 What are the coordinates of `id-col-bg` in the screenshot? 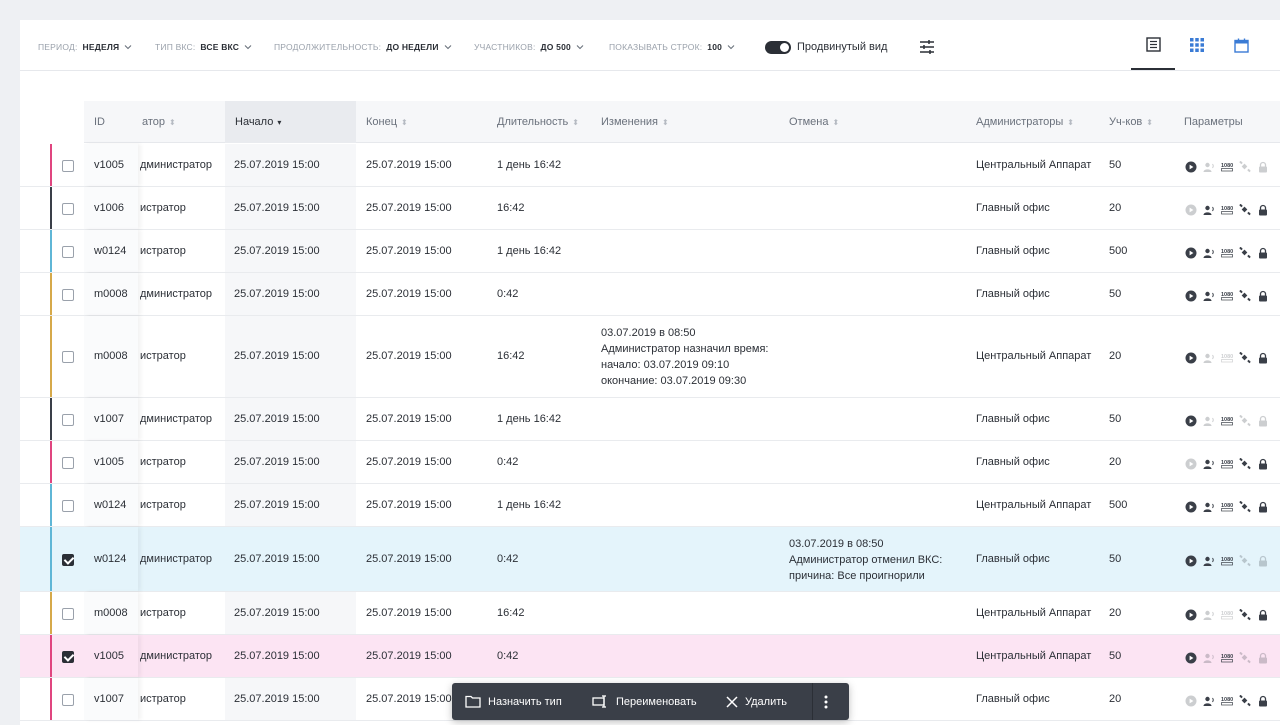 It's located at (111, 294).